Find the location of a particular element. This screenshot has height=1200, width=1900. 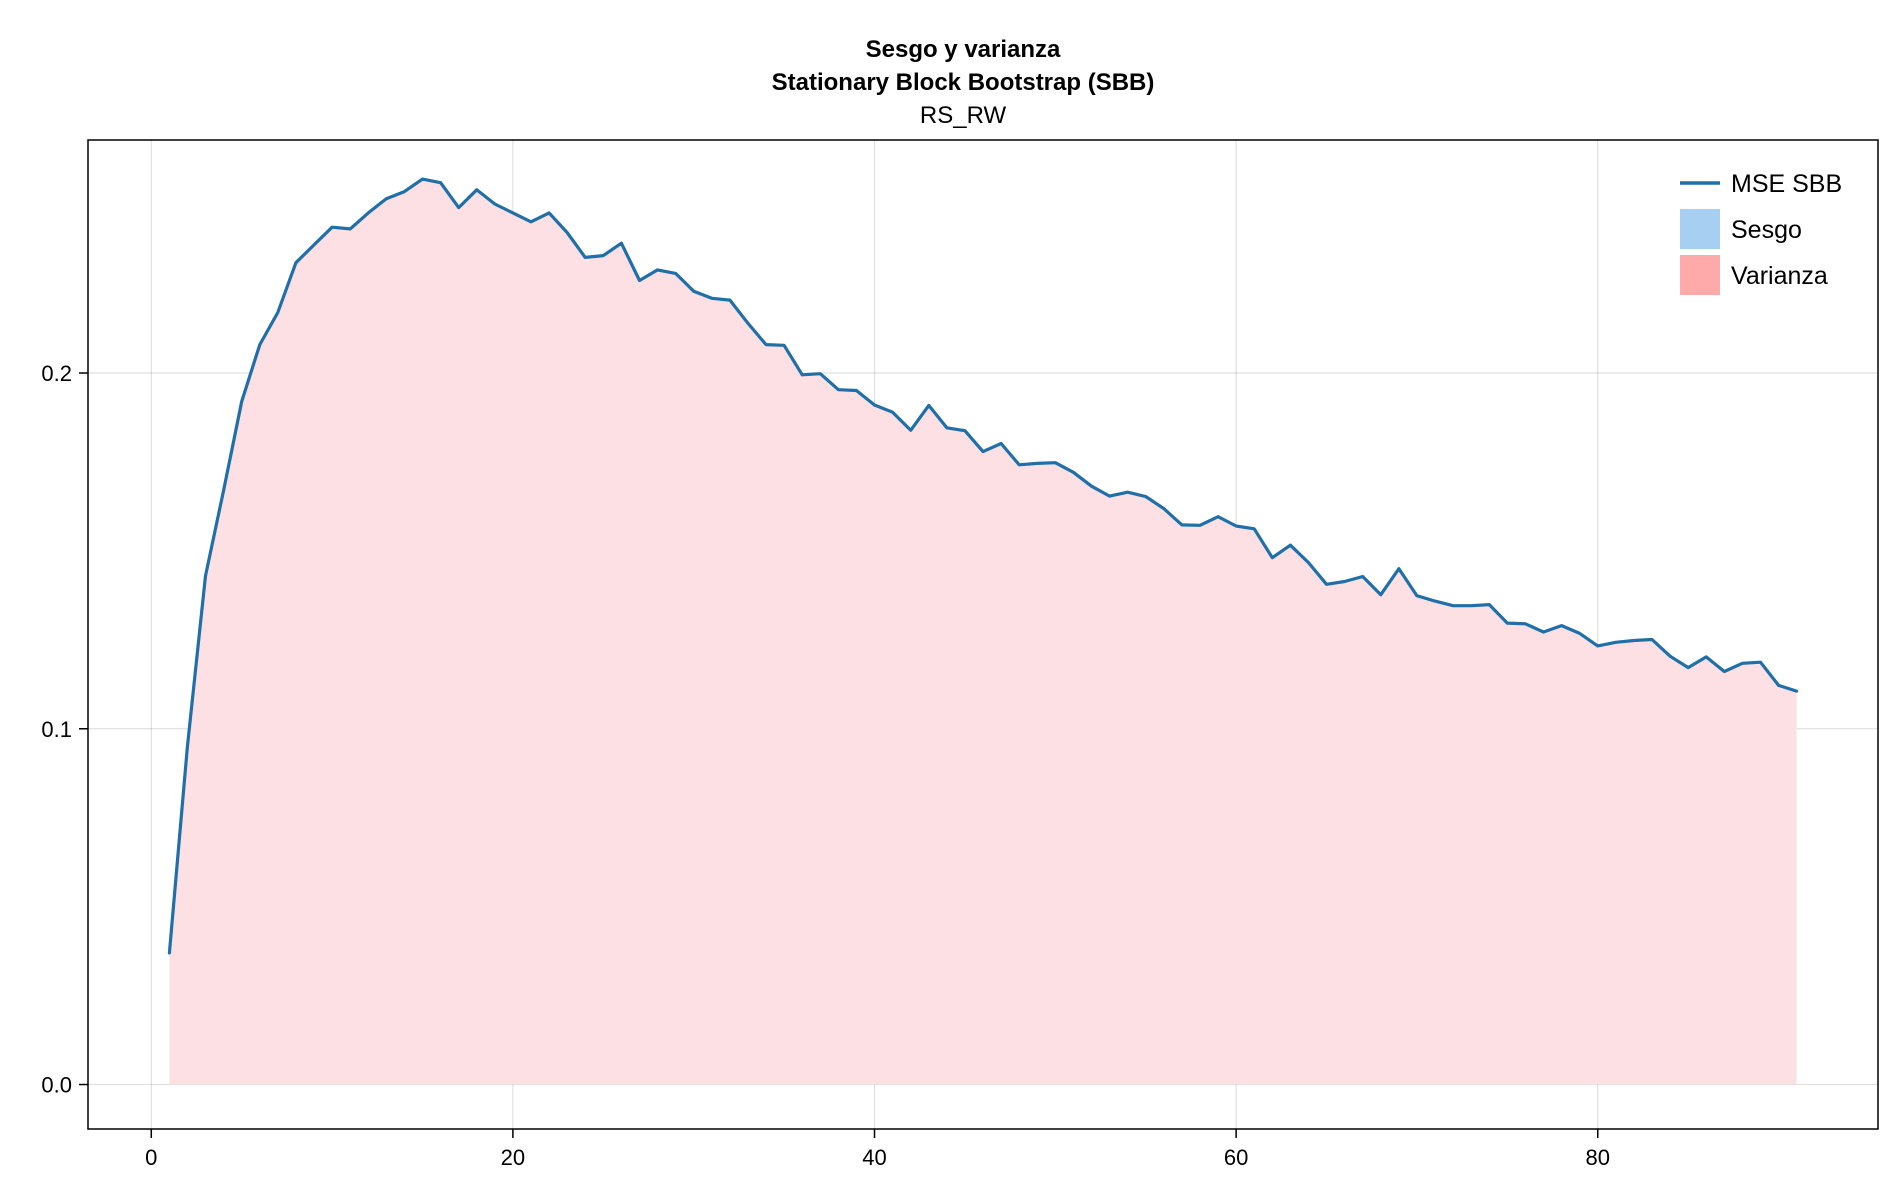

legend: MSE SBB Sesgo Varianza is located at coordinates (1761, 232).